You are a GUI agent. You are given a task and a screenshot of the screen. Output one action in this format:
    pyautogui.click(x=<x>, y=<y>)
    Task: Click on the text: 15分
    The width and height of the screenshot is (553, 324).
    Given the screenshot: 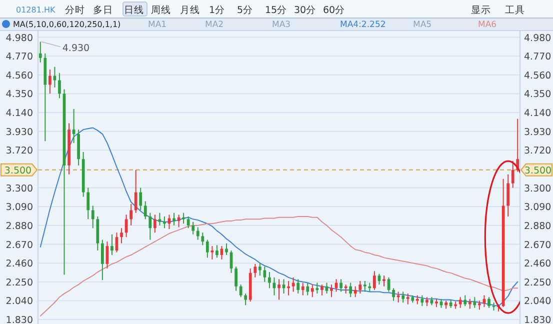 What is the action you would take?
    pyautogui.click(x=276, y=10)
    